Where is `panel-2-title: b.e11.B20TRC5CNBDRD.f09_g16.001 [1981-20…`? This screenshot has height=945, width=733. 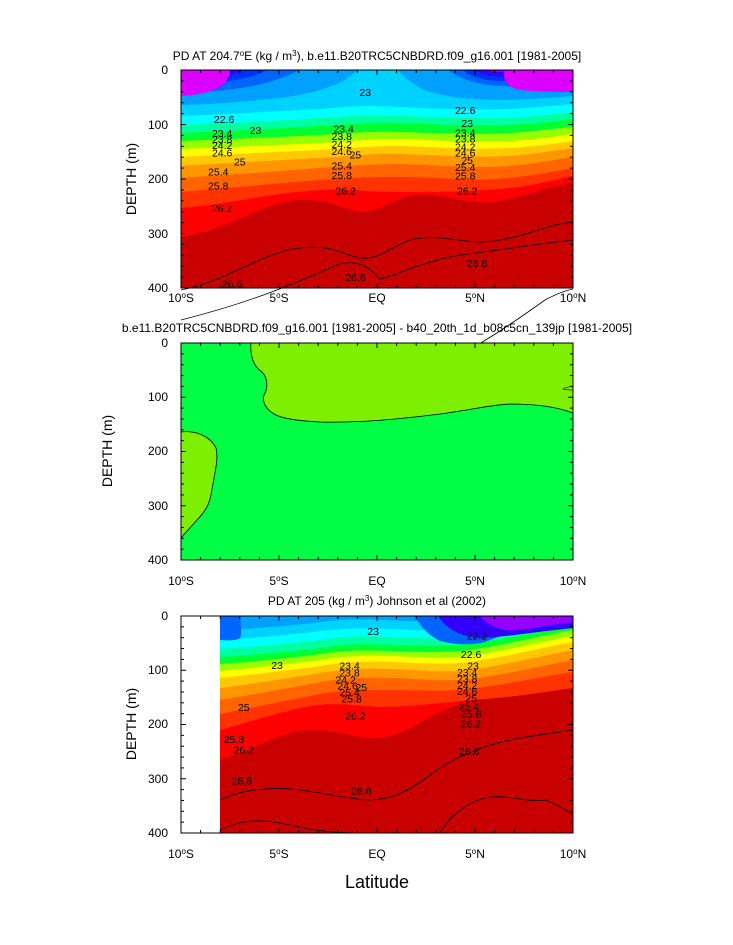
panel-2-title: b.e11.B20TRC5CNBDRD.f09_g16.001 [1981-20… is located at coordinates (377, 328).